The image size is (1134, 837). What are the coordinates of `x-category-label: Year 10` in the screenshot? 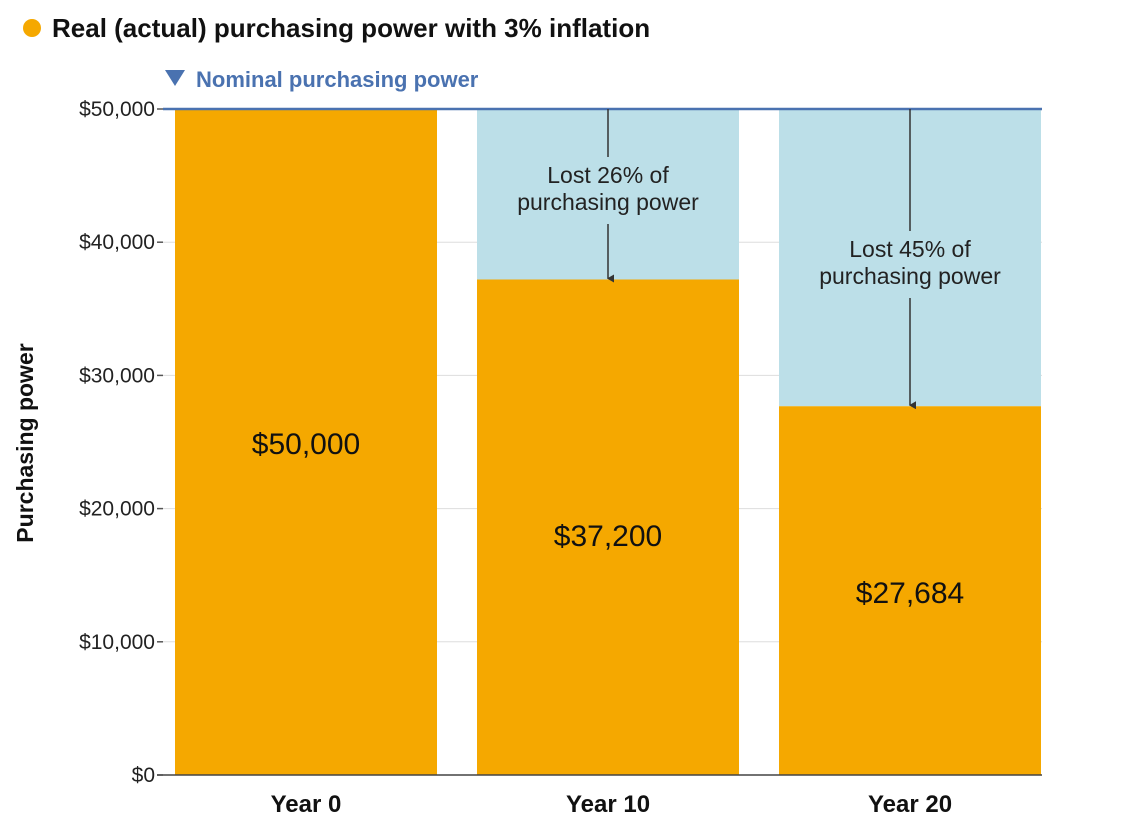 It's located at (608, 804).